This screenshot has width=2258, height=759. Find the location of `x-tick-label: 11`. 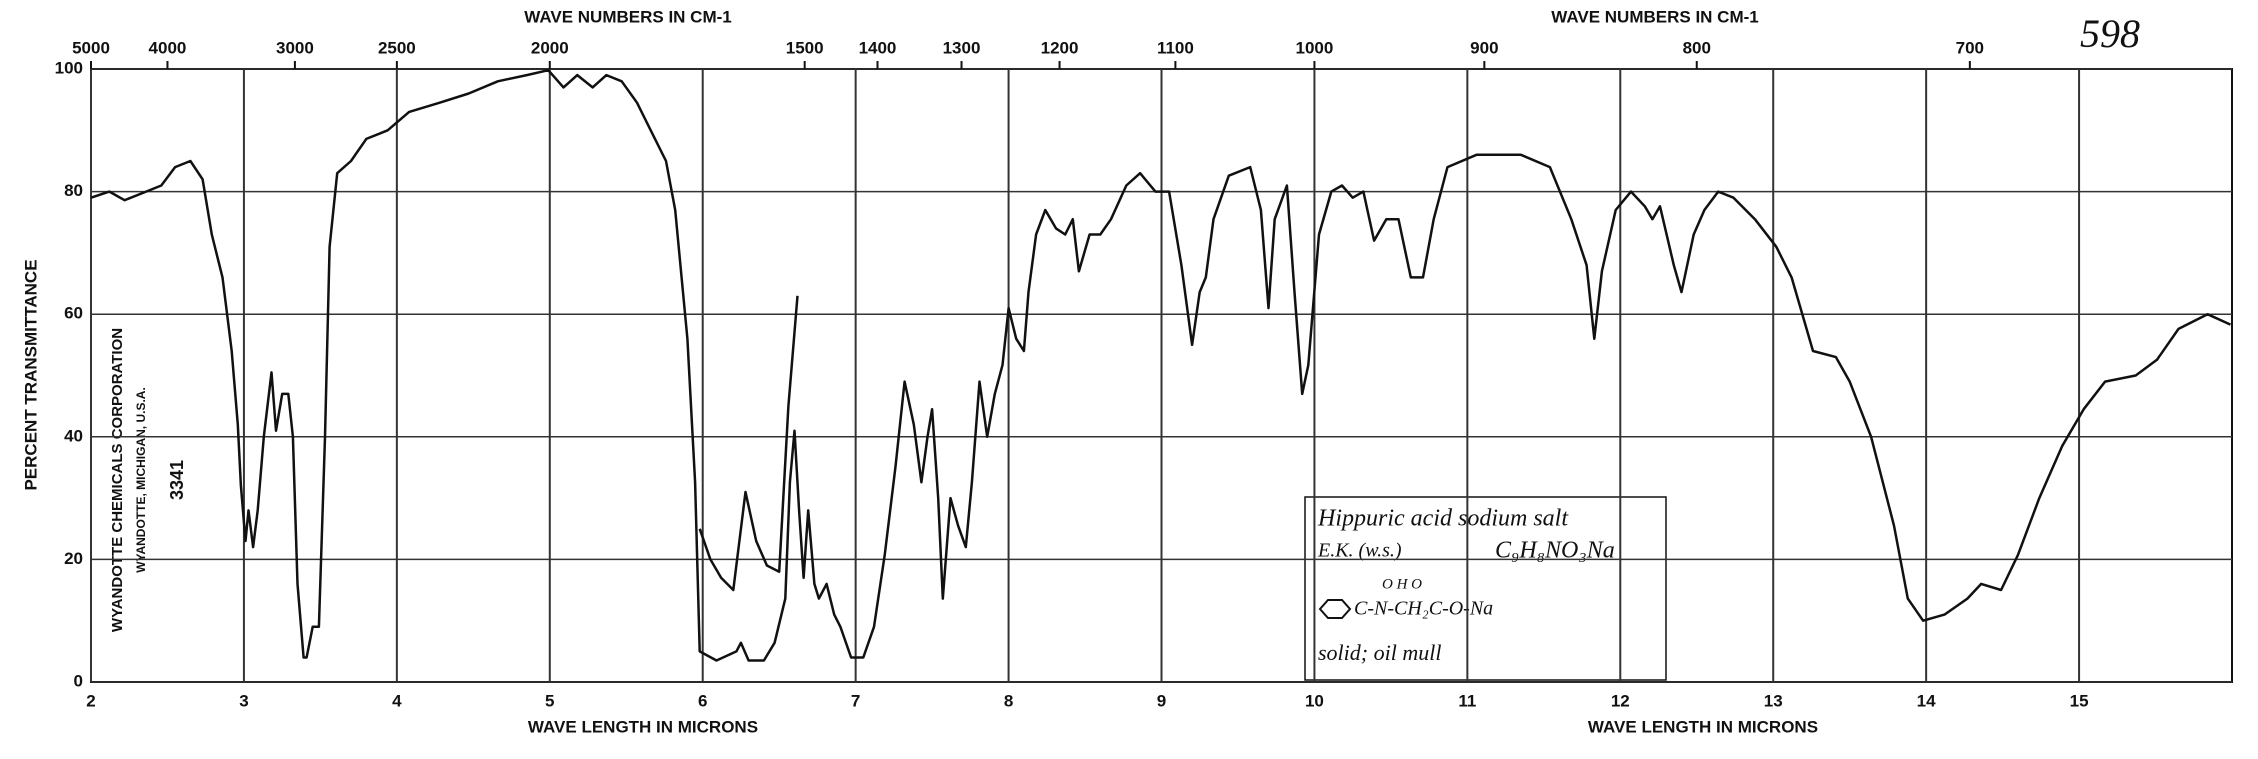

x-tick-label: 11 is located at coordinates (1467, 700).